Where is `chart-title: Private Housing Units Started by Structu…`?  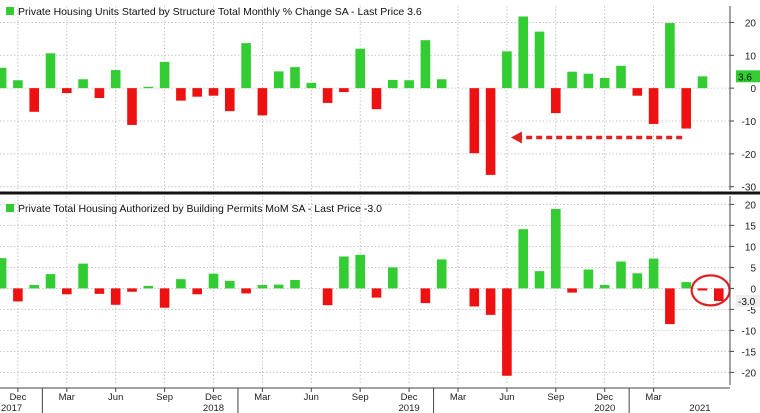 chart-title: Private Housing Units Started by Structu… is located at coordinates (220, 12).